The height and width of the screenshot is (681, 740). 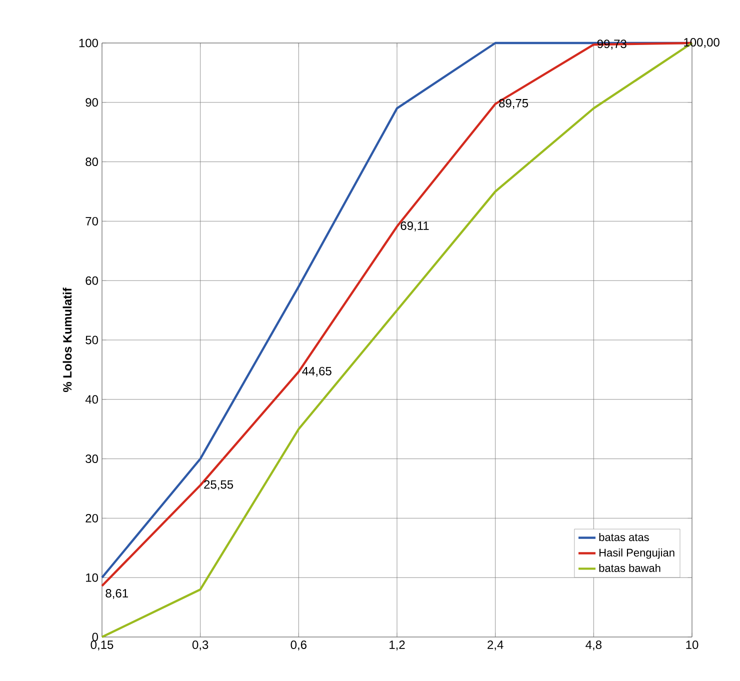 What do you see at coordinates (67, 340) in the screenshot?
I see `y-axis-title: % Lolos Kumulatif` at bounding box center [67, 340].